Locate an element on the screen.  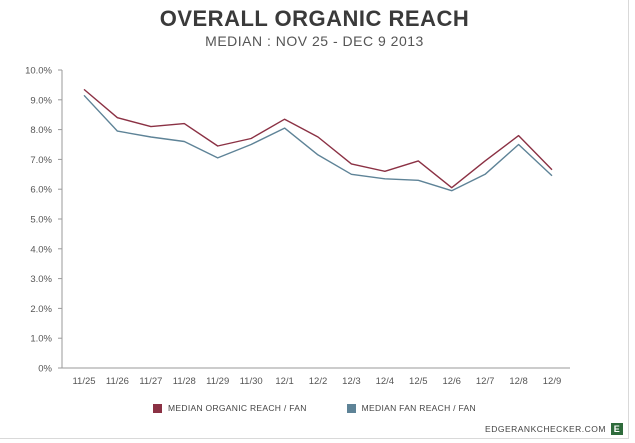
x-tick-label: 12/1 is located at coordinates (284, 381).